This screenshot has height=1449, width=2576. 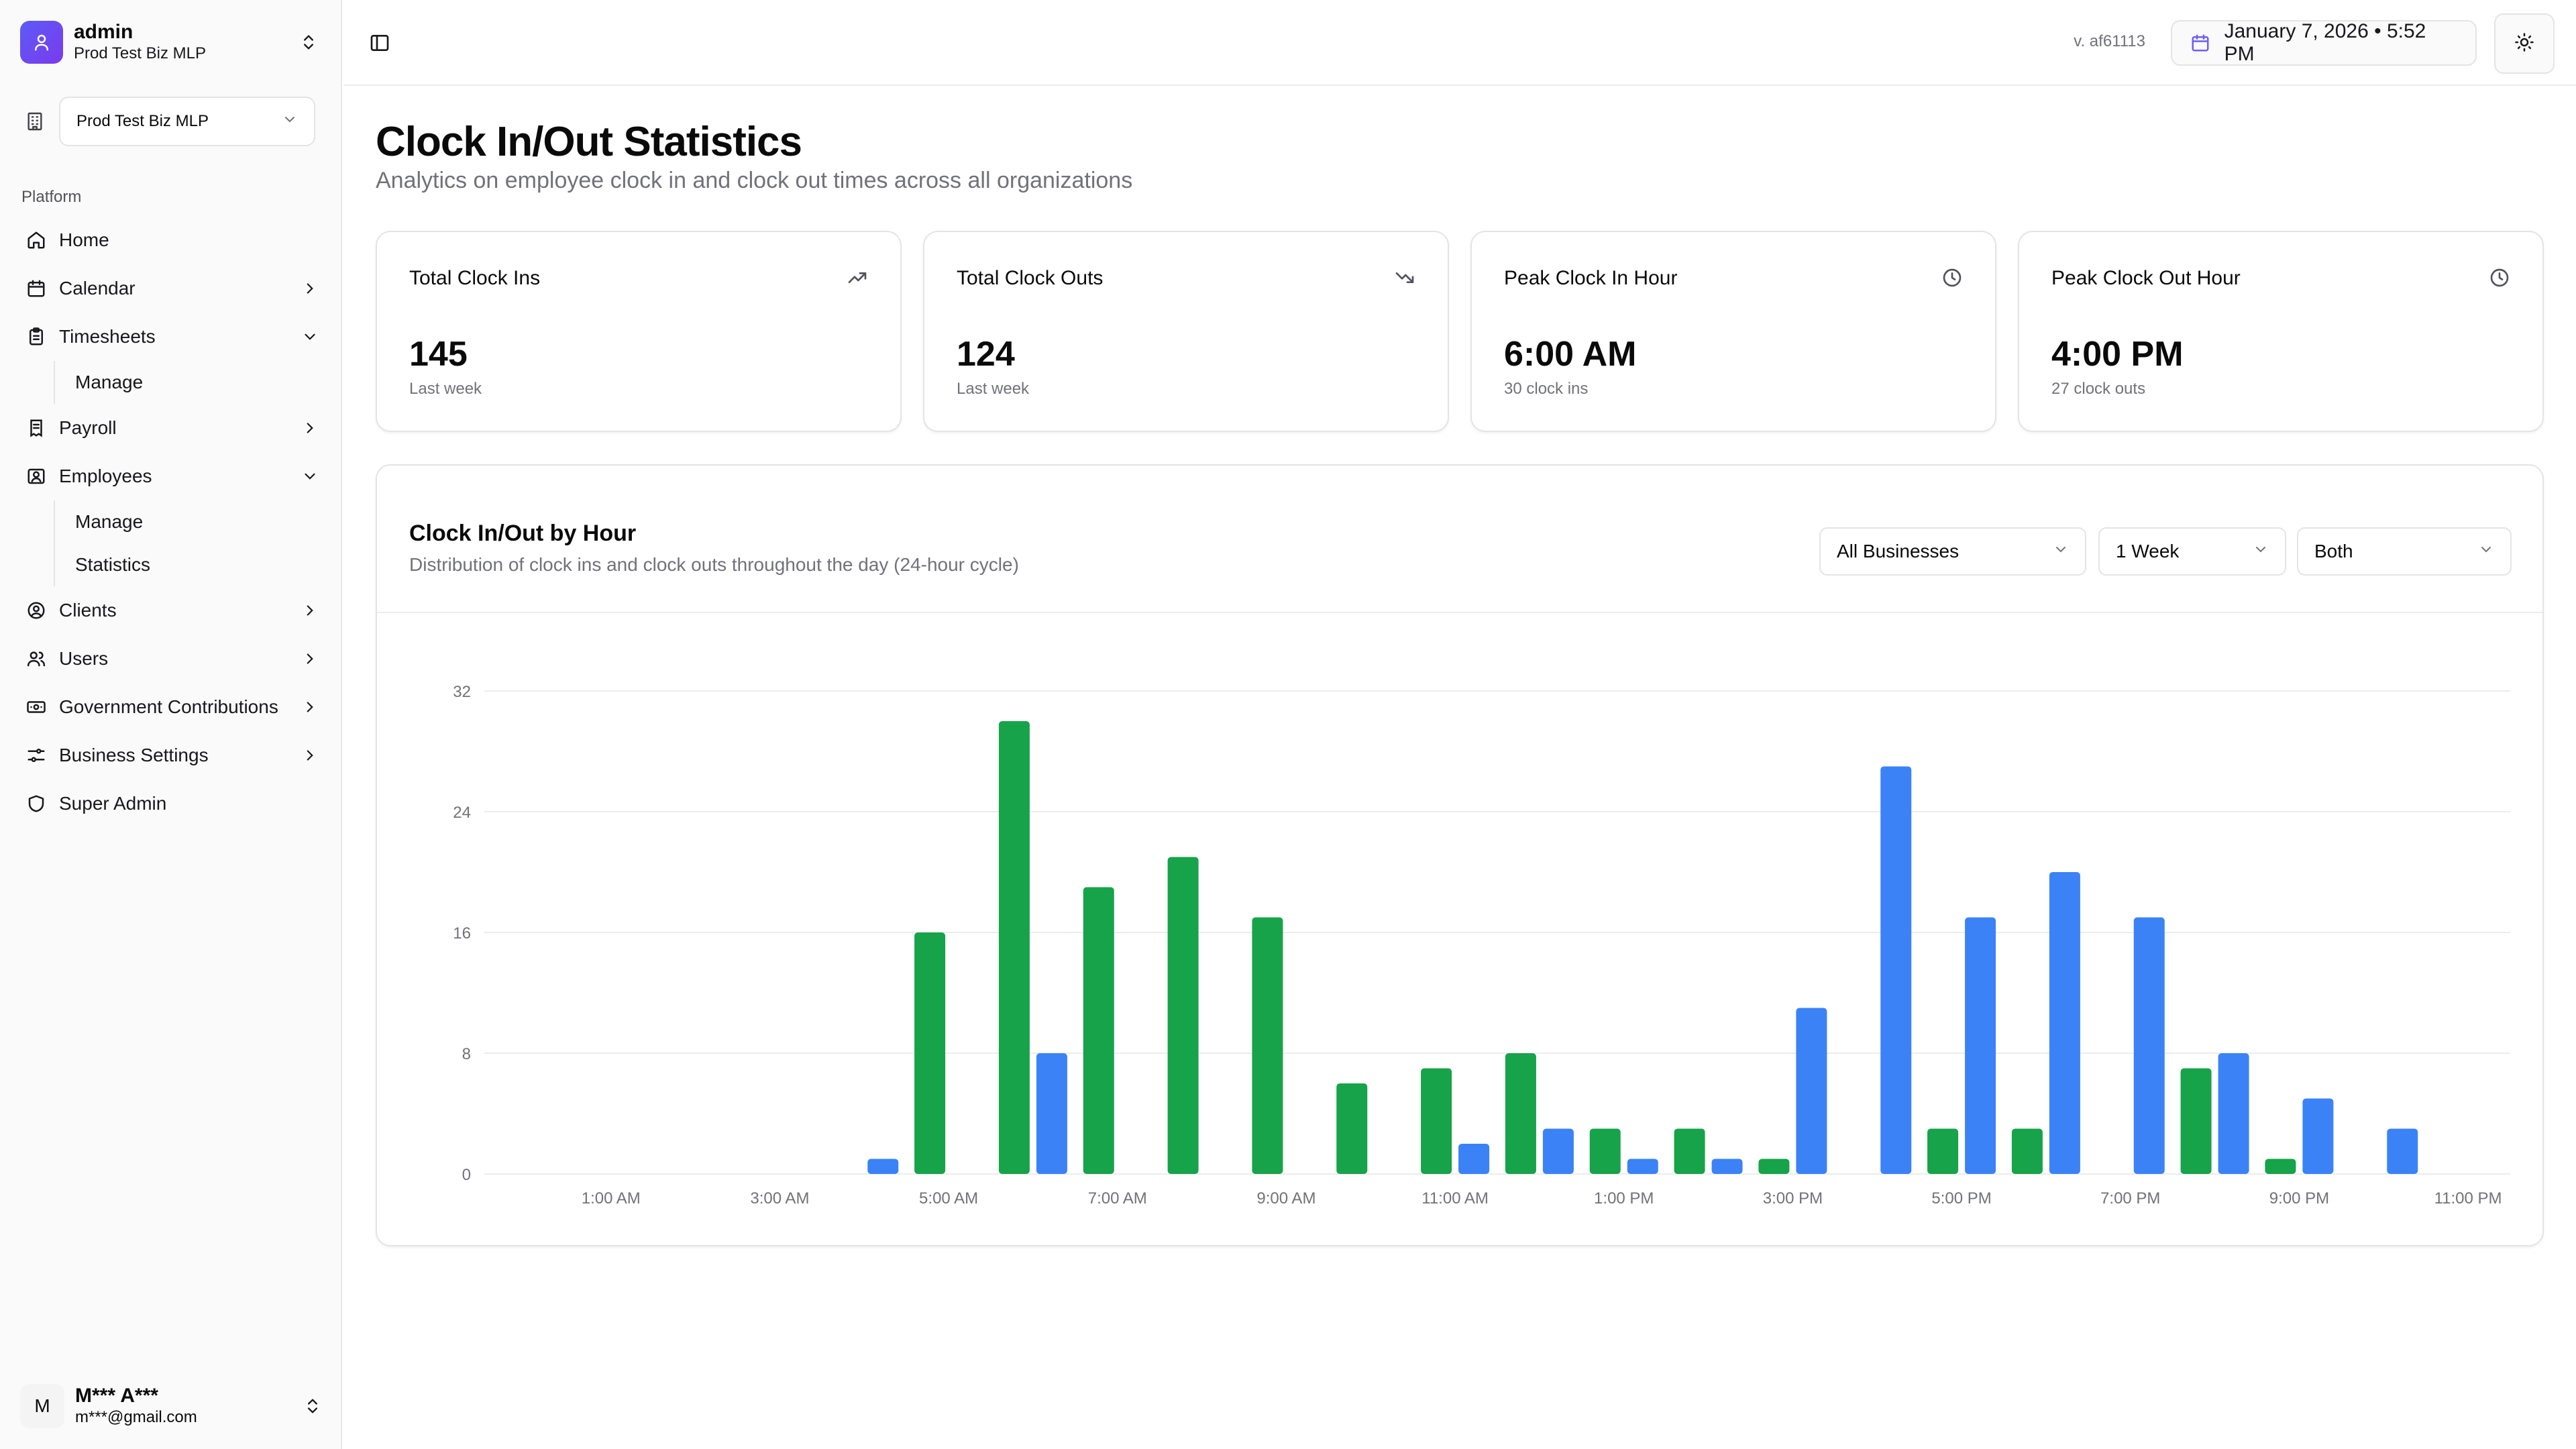 What do you see at coordinates (1591, 278) in the screenshot?
I see `stat-card-title: Peak Clock In Hour` at bounding box center [1591, 278].